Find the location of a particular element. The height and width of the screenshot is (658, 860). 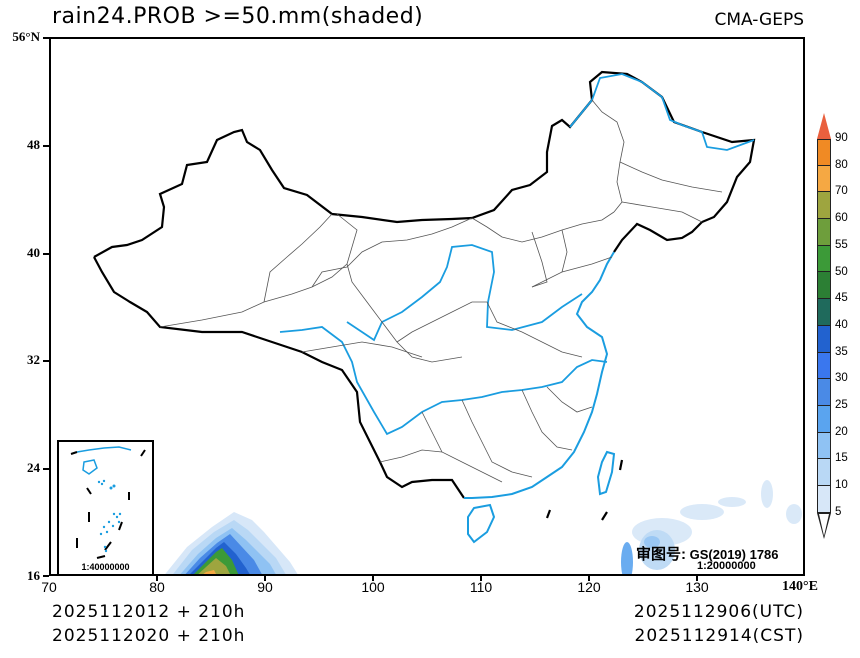

colorbar-label: 70 is located at coordinates (841, 191).